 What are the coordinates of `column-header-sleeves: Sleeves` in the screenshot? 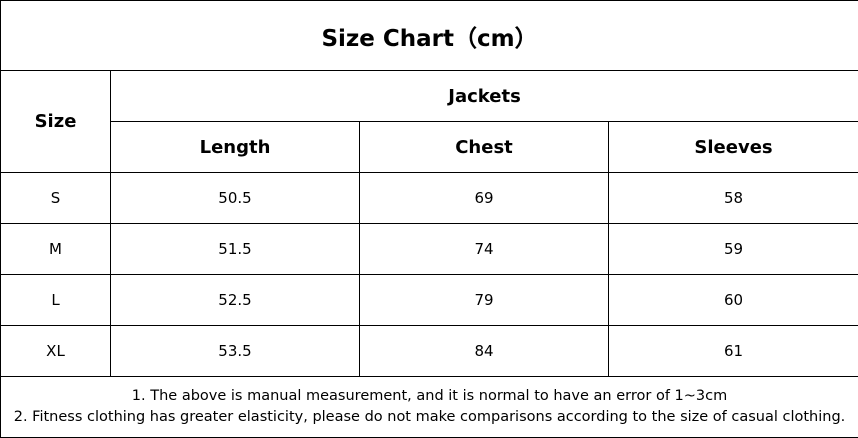 It's located at (733, 147).